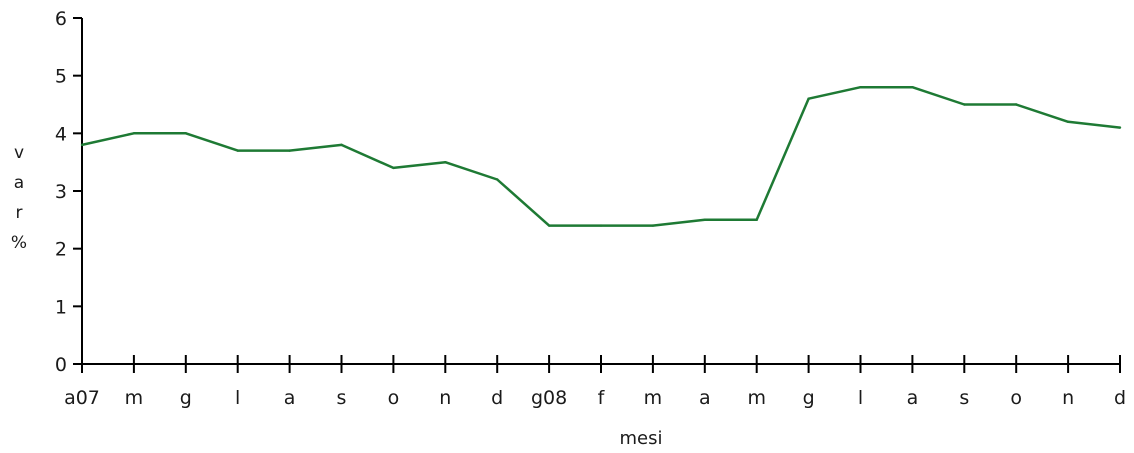 This screenshot has width=1134, height=453. Describe the element at coordinates (19, 213) in the screenshot. I see `y-axis-title-char: r` at that location.